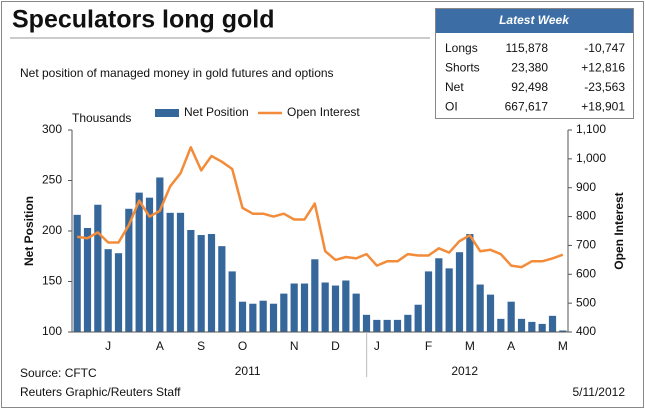 Image resolution: width=645 pixels, height=409 pixels. I want to click on y-axis-label: Net Position, so click(29, 231).